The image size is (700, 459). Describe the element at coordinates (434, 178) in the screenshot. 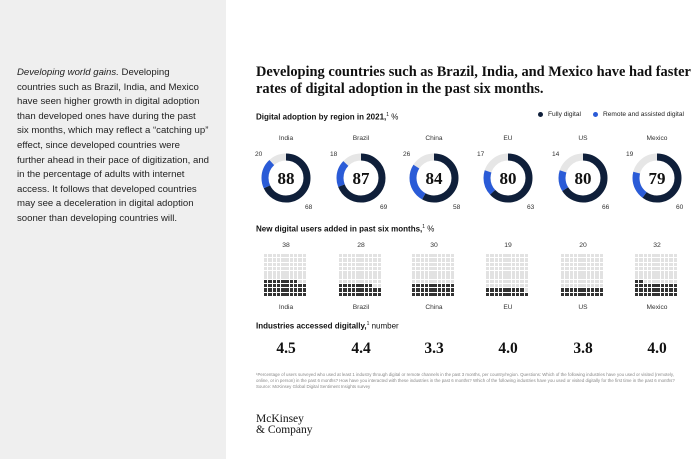

I see `donut-fully-digital-arc-china` at that location.